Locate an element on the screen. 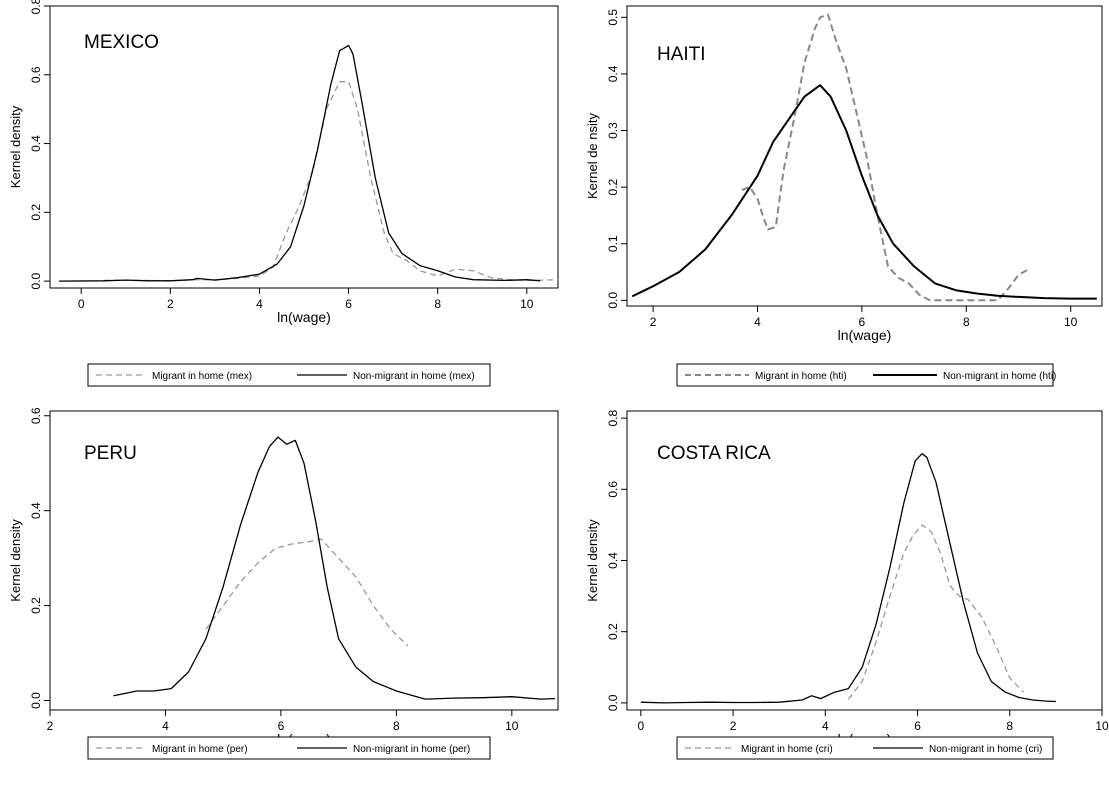 This screenshot has width=1109, height=792. panel-title: MEXICO is located at coordinates (121, 42).